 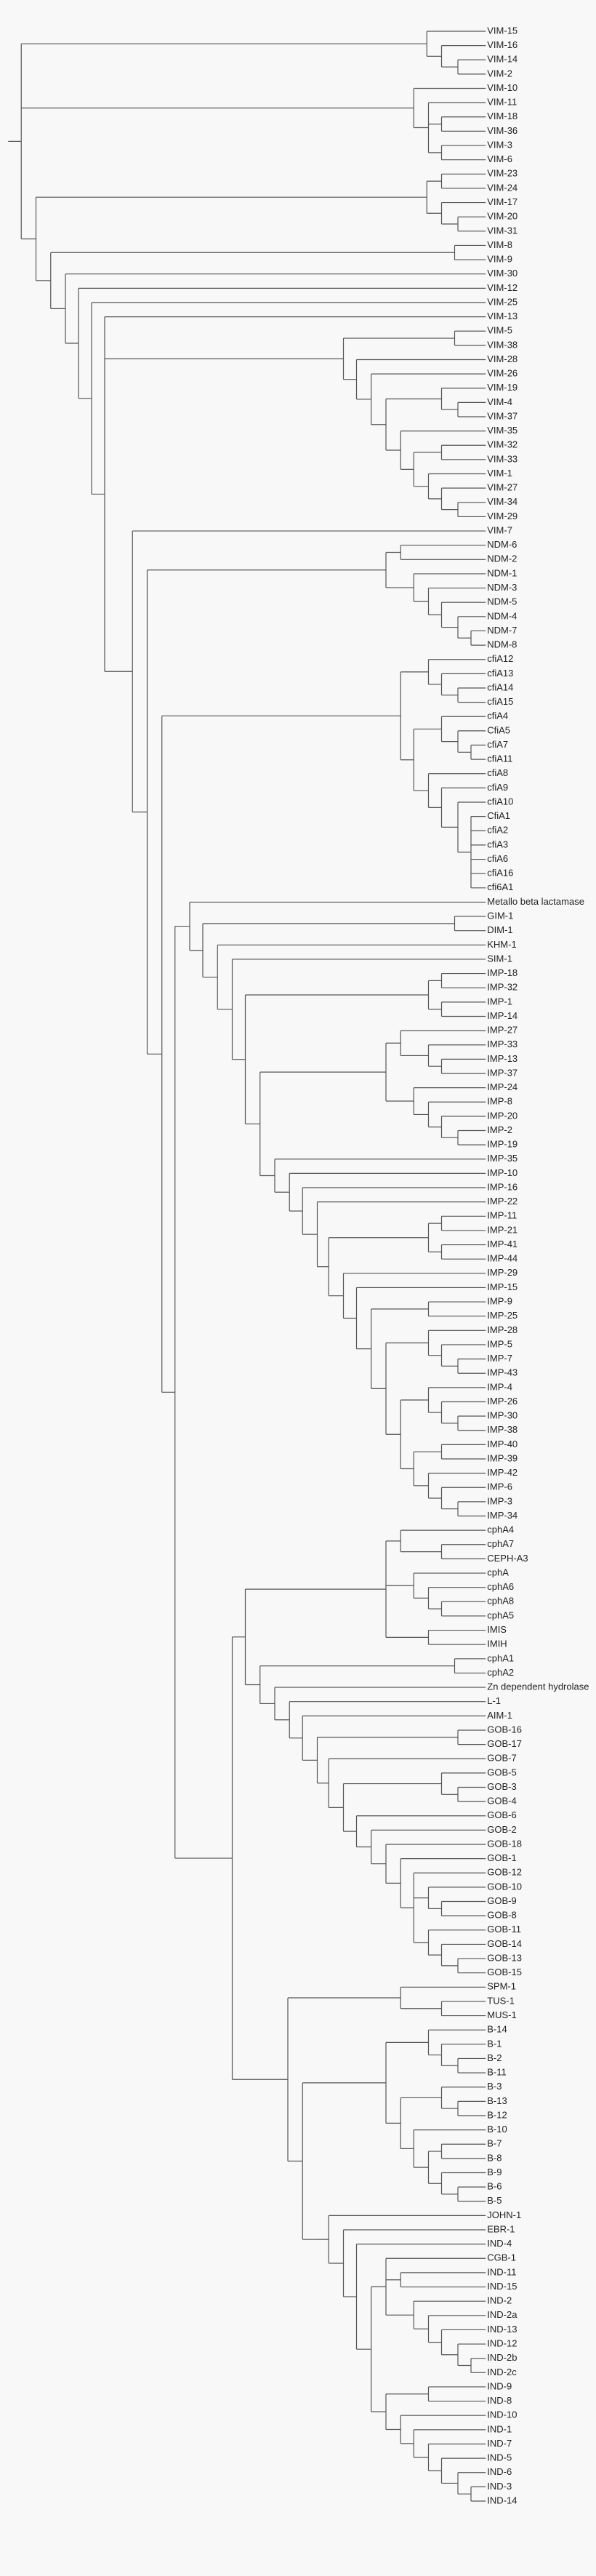 What do you see at coordinates (499, 1486) in the screenshot?
I see `leaf-label: IMP-6` at bounding box center [499, 1486].